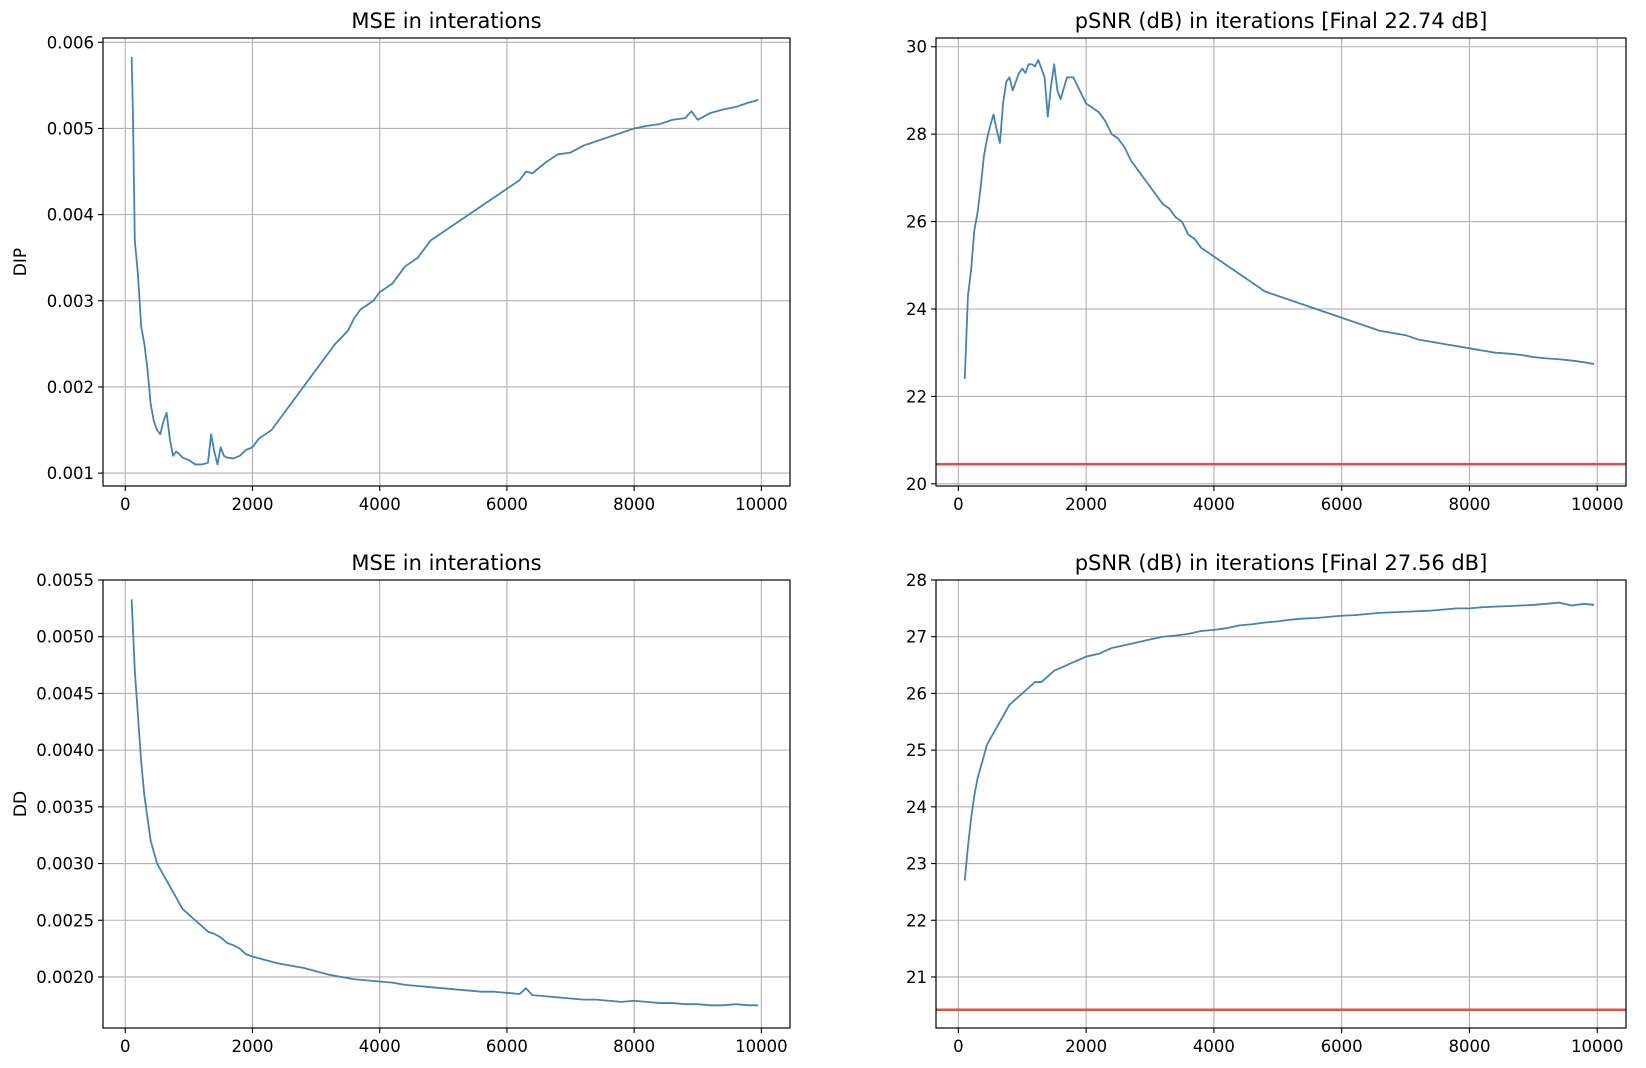 This screenshot has width=1646, height=1068. I want to click on y-tick-label: 0.0045, so click(65, 693).